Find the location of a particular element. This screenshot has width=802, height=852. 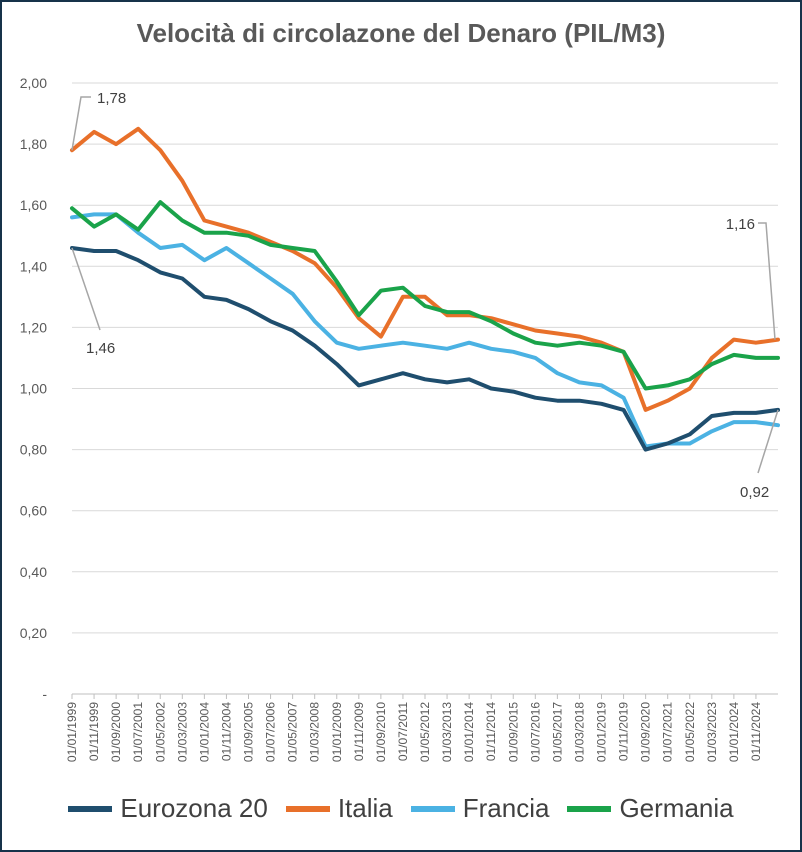

legend-item: Francia is located at coordinates (480, 808).